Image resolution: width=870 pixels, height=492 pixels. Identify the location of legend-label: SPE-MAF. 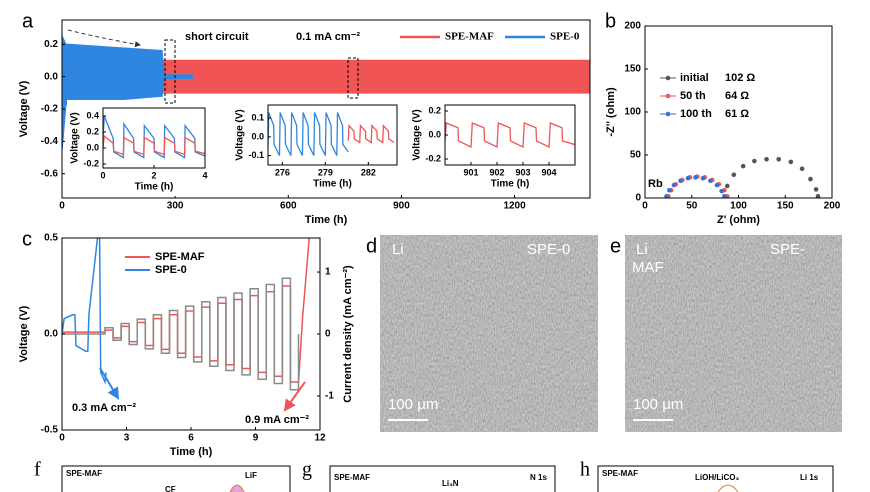
(180, 257).